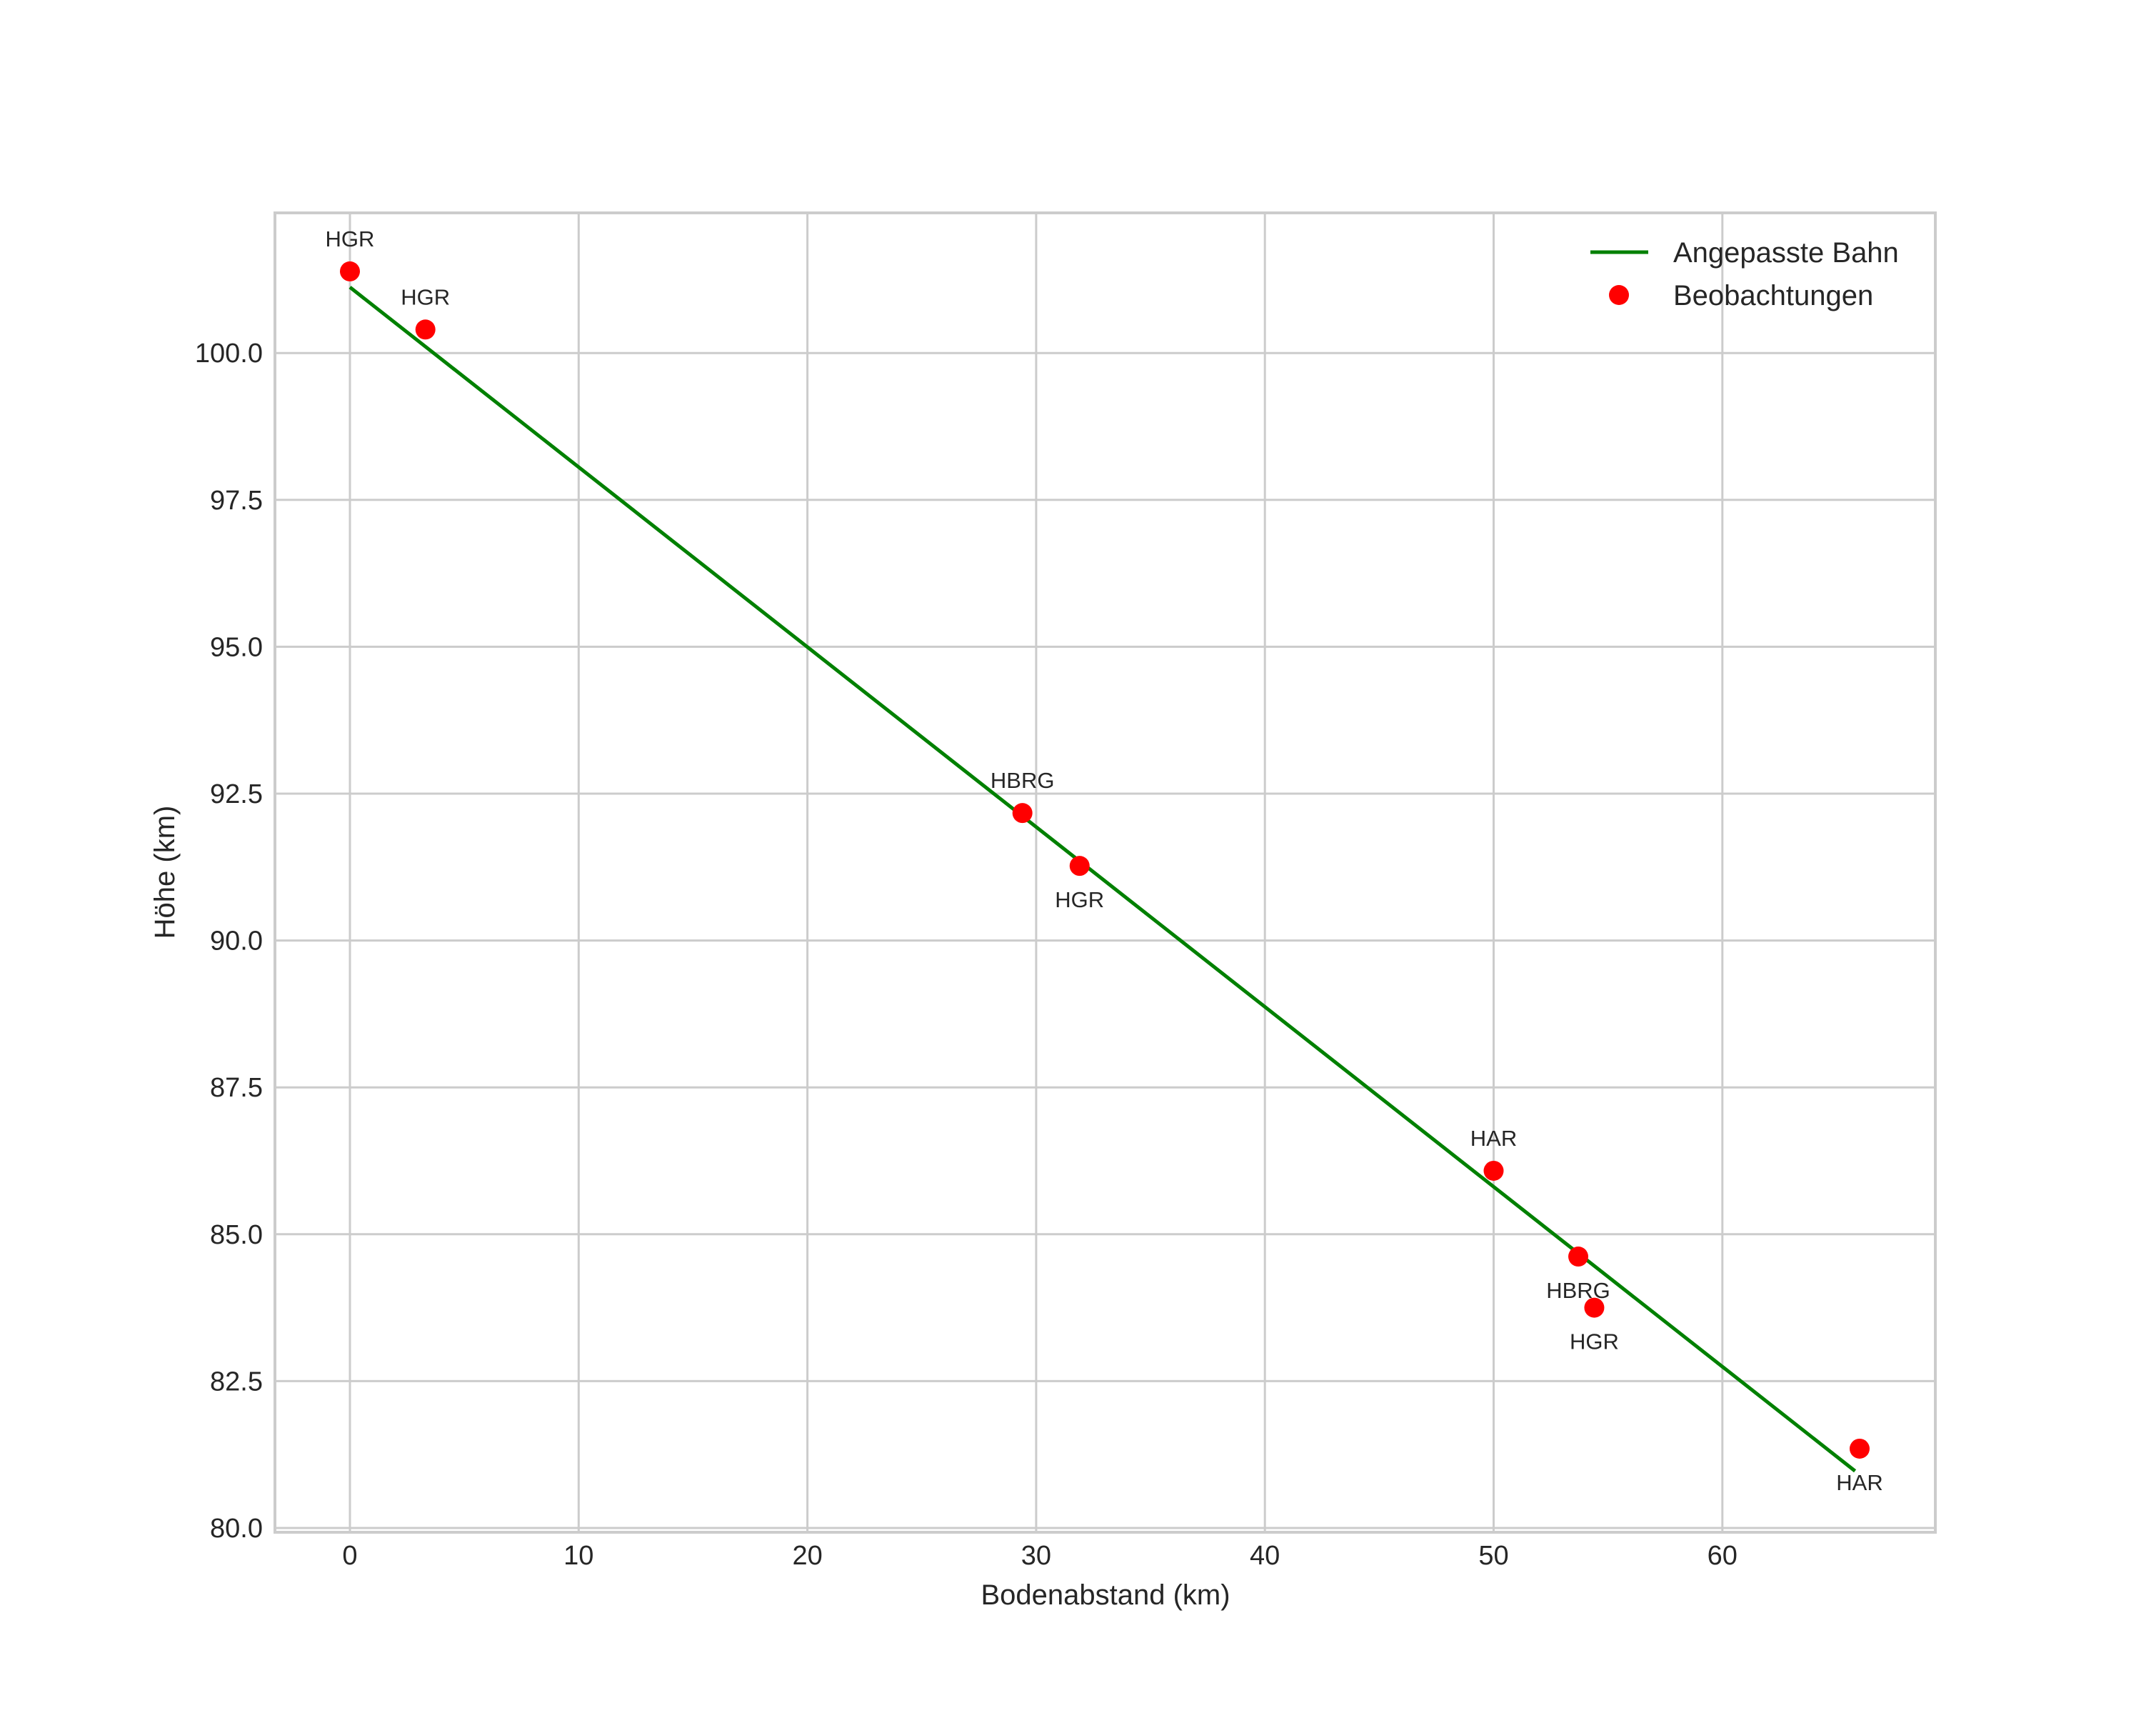 The width and height of the screenshot is (2156, 1728). I want to click on y-tick-label: 92.5, so click(236, 794).